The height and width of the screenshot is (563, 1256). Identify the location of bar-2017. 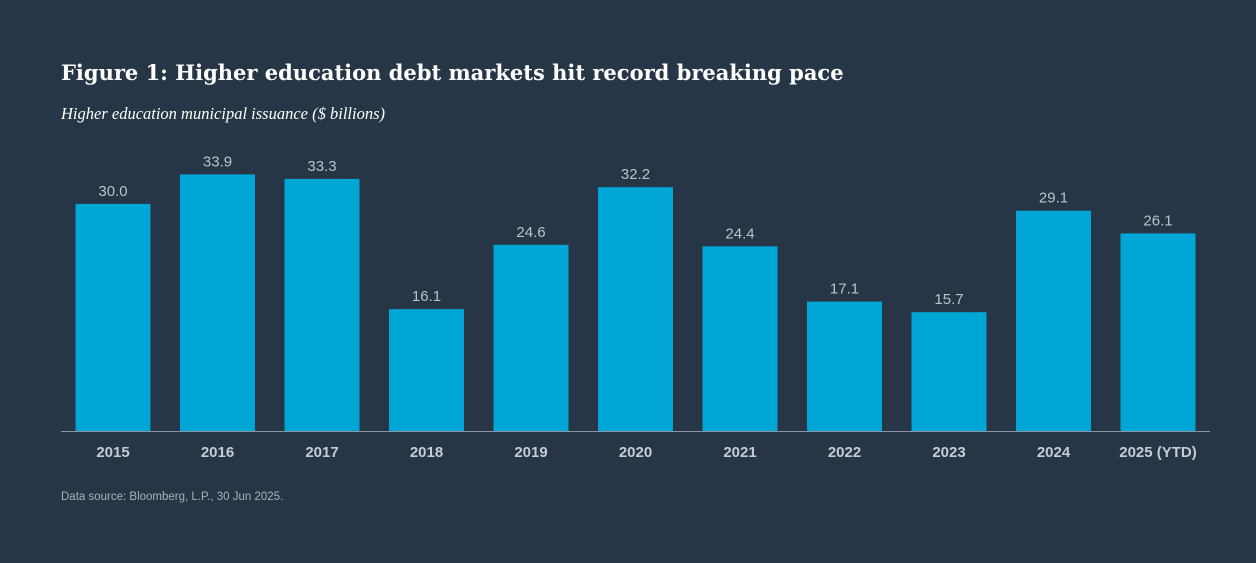
(322, 304).